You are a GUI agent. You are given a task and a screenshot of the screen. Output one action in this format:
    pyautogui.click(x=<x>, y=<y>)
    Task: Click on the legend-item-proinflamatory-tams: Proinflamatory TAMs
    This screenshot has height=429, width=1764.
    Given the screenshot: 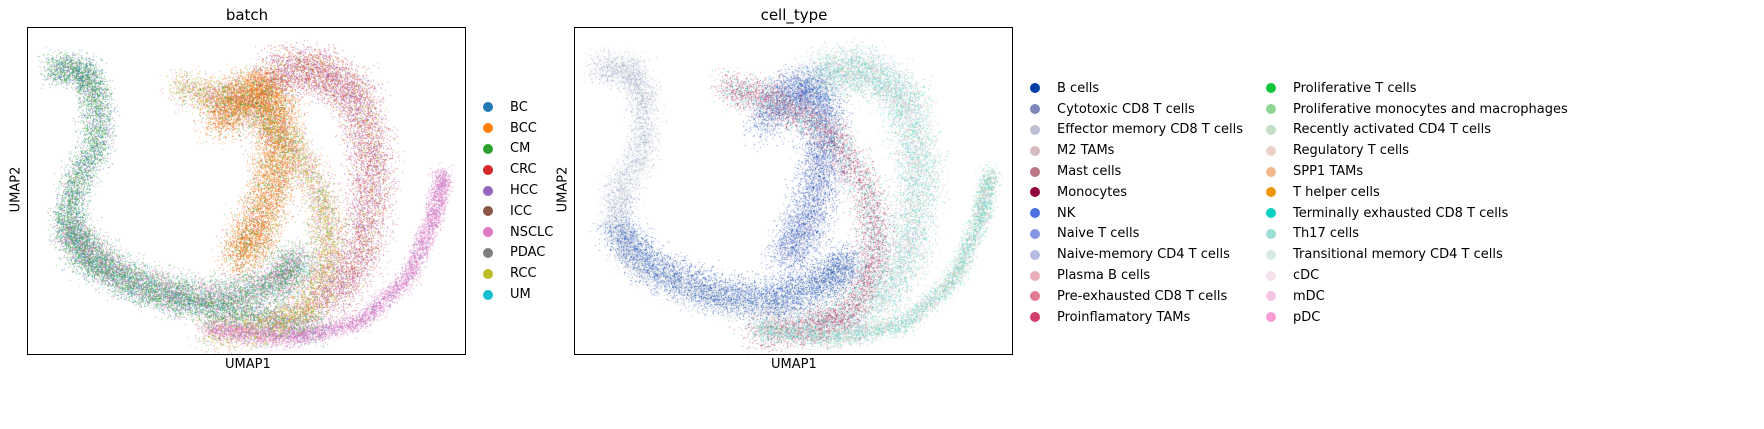 What is the action you would take?
    pyautogui.click(x=1136, y=317)
    